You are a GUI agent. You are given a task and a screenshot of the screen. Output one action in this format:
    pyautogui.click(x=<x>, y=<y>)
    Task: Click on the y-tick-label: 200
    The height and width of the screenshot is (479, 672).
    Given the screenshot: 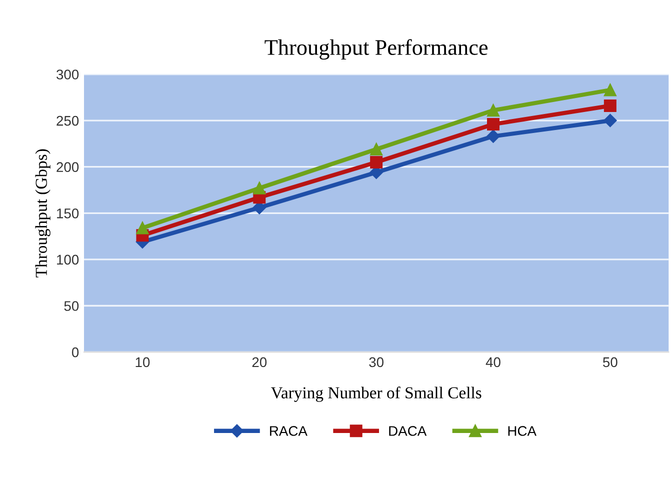 What is the action you would take?
    pyautogui.click(x=67, y=167)
    